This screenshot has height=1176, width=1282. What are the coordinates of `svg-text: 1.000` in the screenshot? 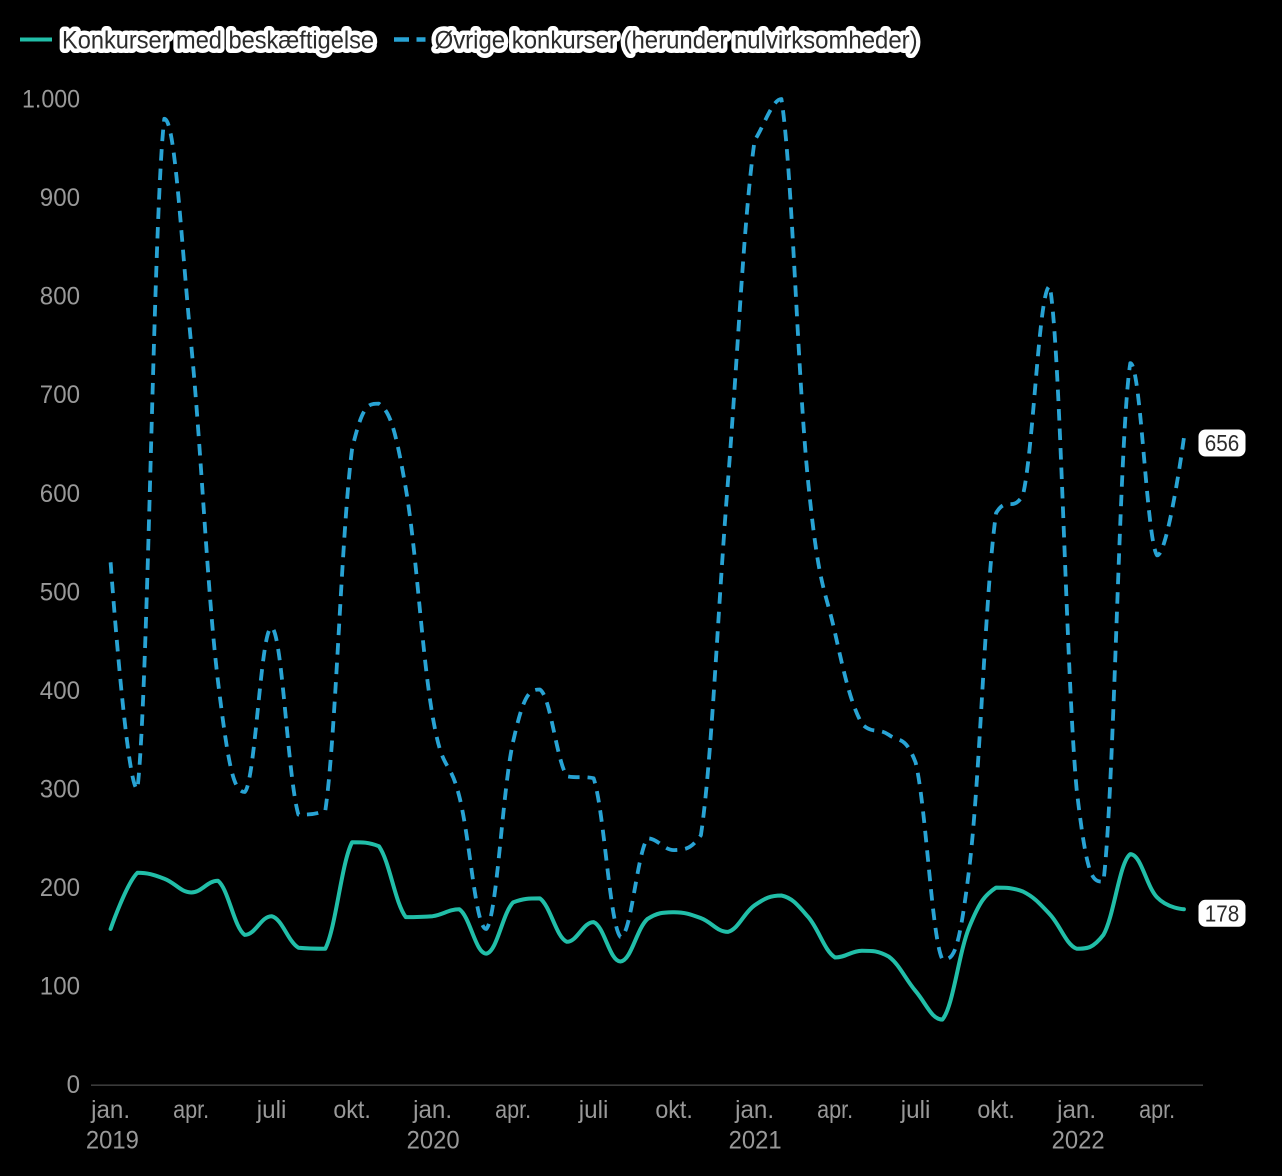 It's located at (51, 100).